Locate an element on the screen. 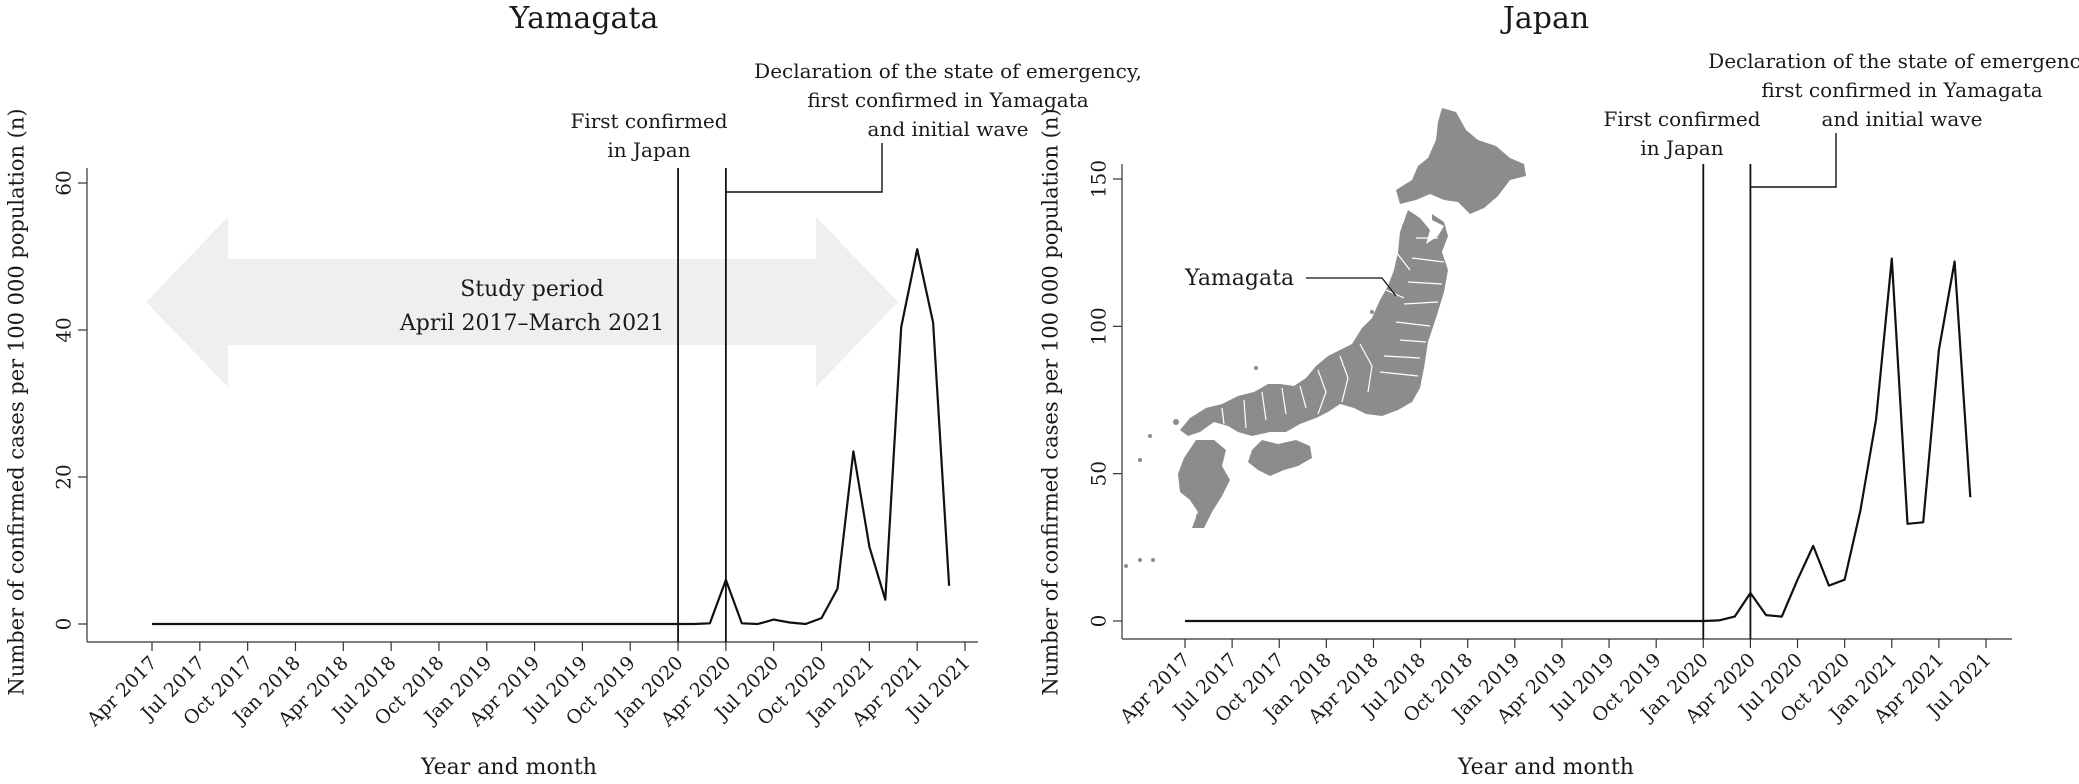  study-period-label: Study period is located at coordinates (532, 289).